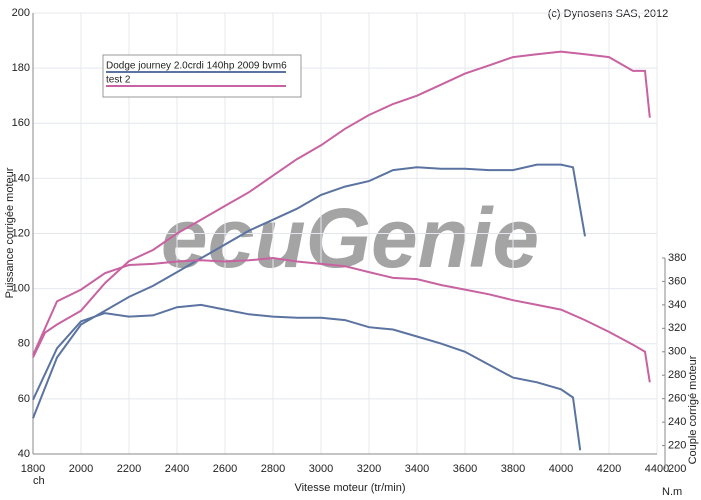 This screenshot has height=500, width=701. I want to click on x-tick-label: 3000, so click(321, 469).